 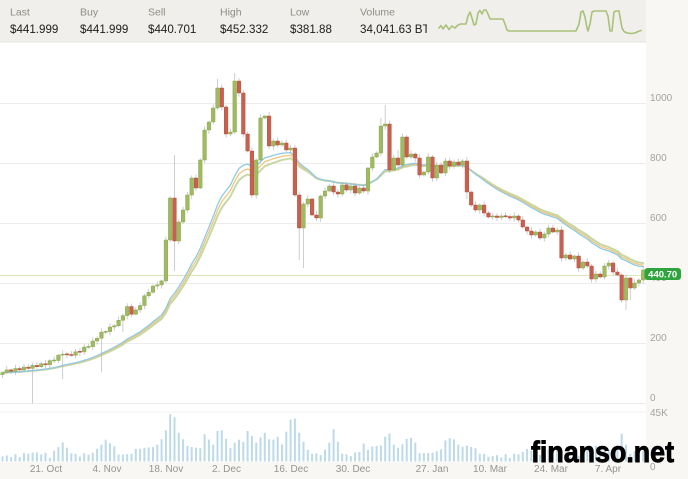 What do you see at coordinates (231, 13) in the screenshot?
I see `svg-text: High` at bounding box center [231, 13].